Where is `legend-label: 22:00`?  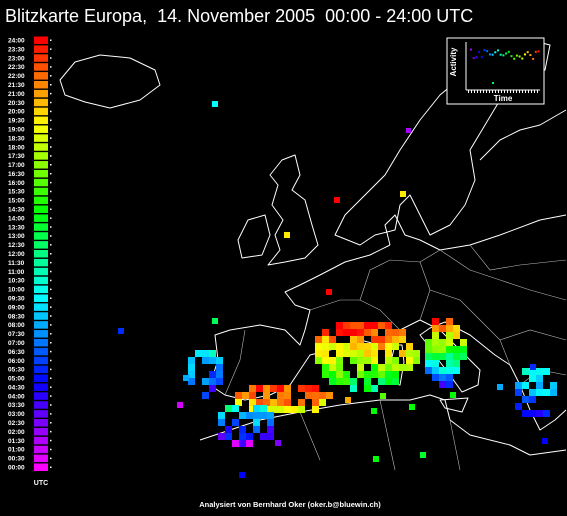
legend-label: 22:00 is located at coordinates (16, 76).